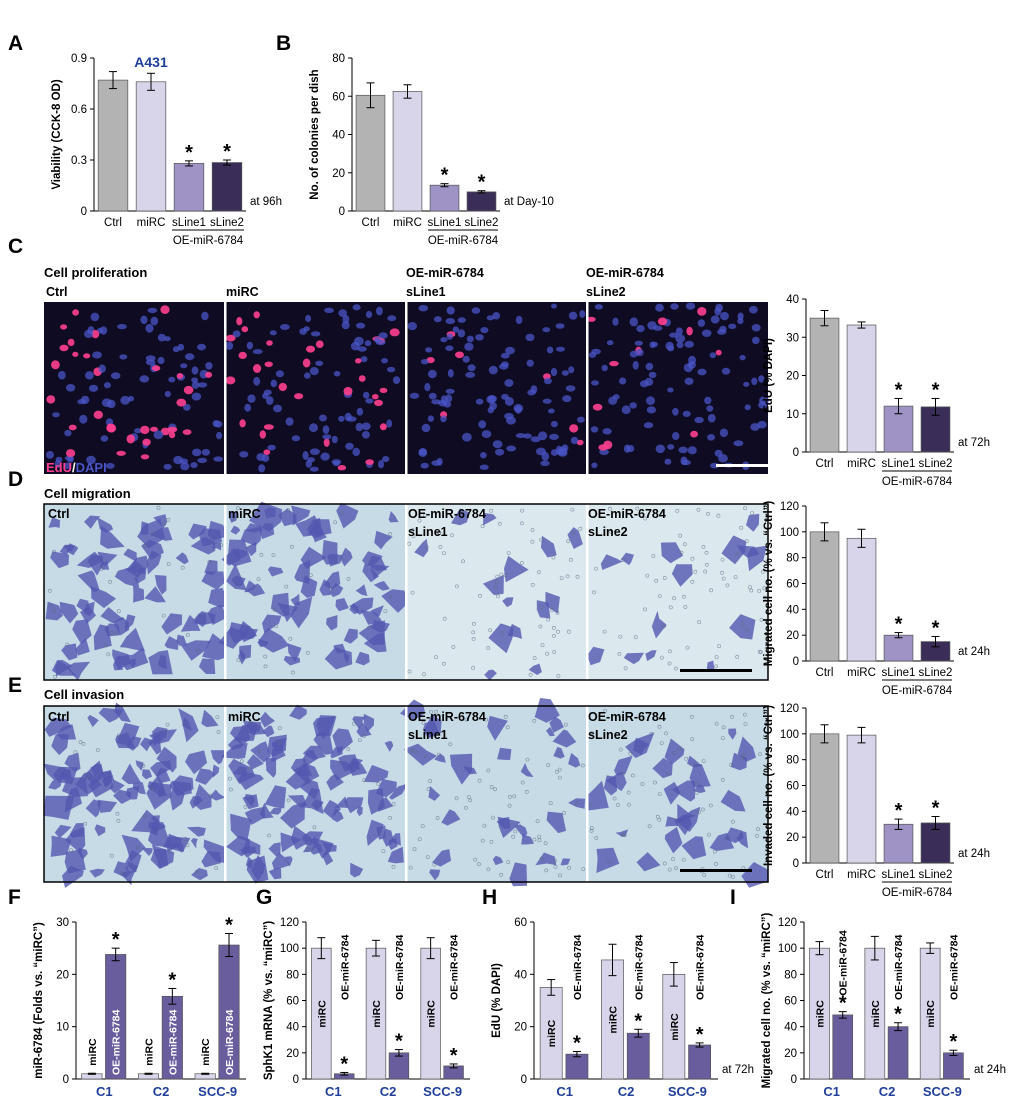 This screenshot has height=1104, width=1020. I want to click on bar-sline2, so click(227, 187).